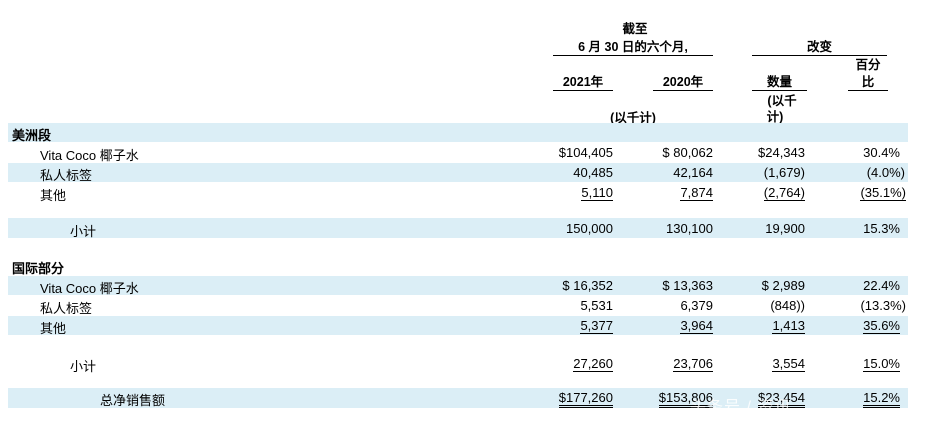 Image resolution: width=925 pixels, height=434 pixels. What do you see at coordinates (762, 193) in the screenshot?
I see `cell-amount: (2,764)` at bounding box center [762, 193].